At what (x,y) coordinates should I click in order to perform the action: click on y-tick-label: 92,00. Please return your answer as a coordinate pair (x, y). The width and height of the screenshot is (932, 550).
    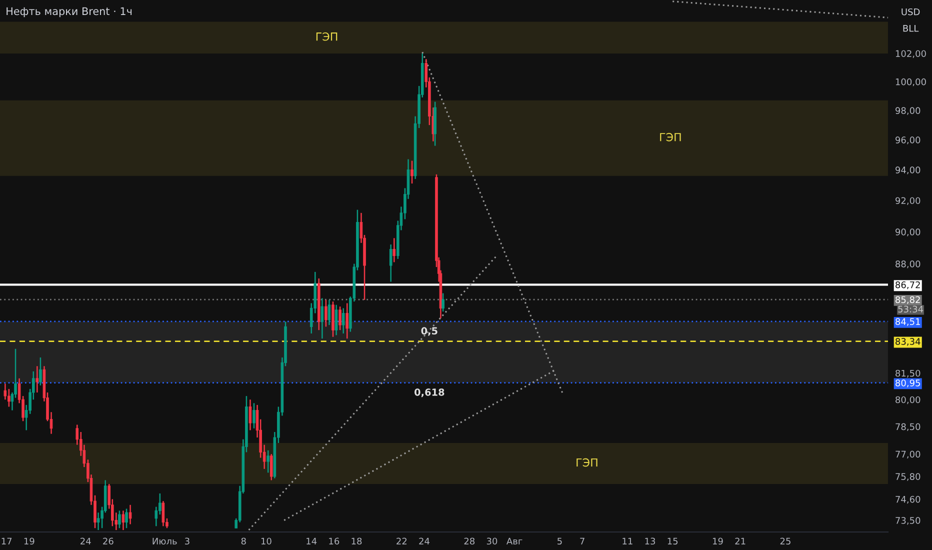
    Looking at the image, I should click on (908, 201).